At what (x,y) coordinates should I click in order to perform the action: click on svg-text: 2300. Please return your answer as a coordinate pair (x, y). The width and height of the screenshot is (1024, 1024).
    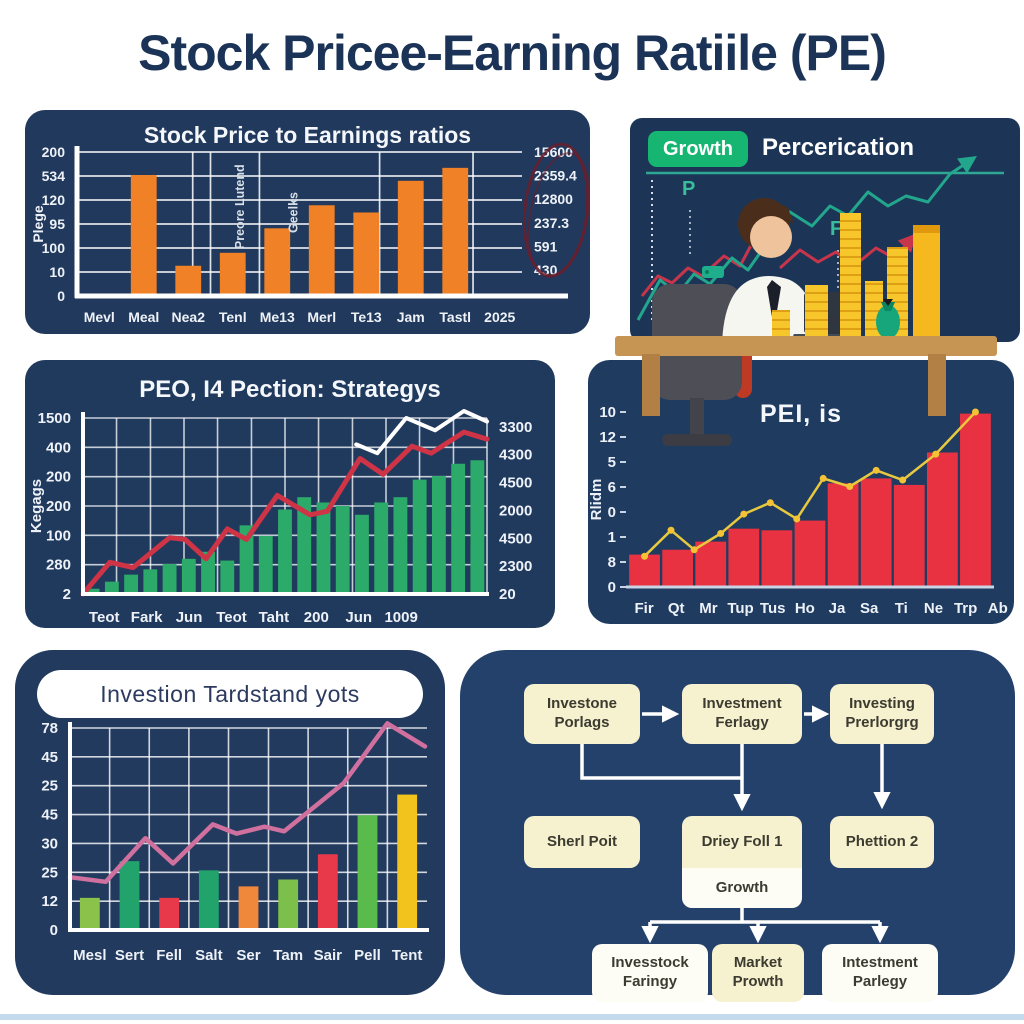
    Looking at the image, I should click on (515, 566).